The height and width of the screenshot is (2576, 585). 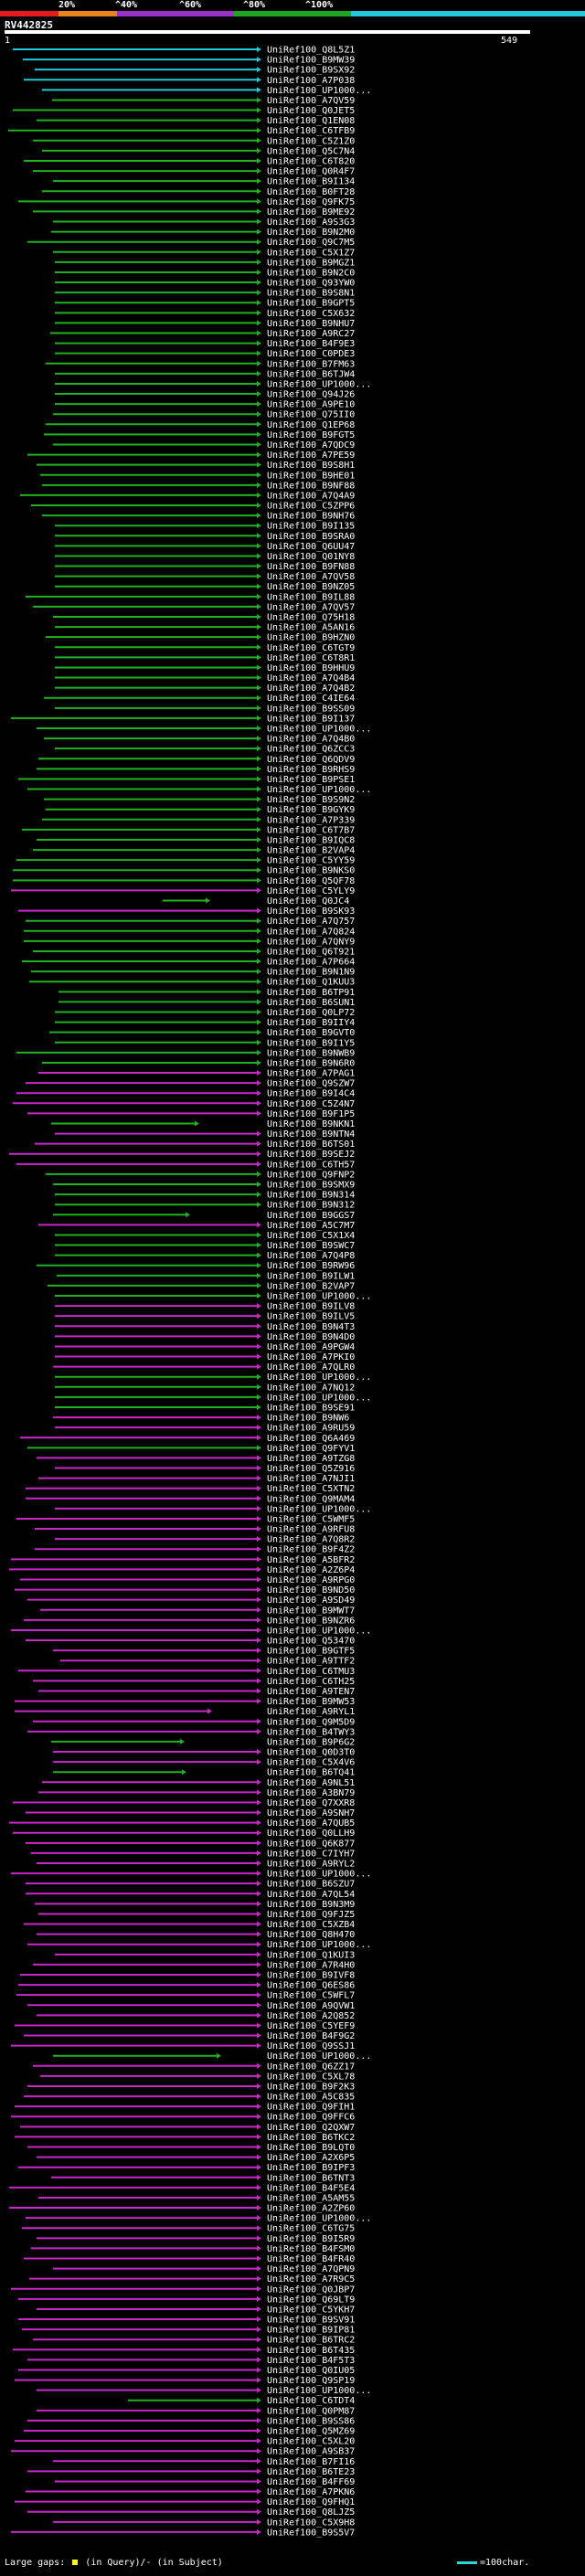 I want to click on hit-row: UniRef100_Q9FNP2, so click(x=201, y=1175).